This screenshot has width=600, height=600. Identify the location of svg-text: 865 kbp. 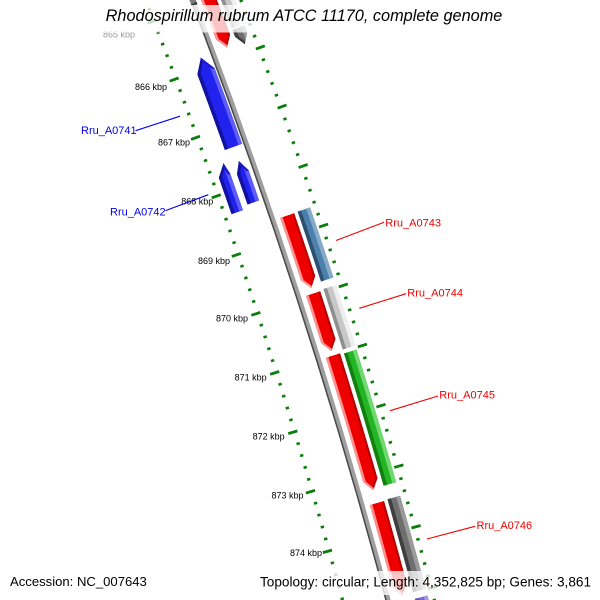
(119, 35).